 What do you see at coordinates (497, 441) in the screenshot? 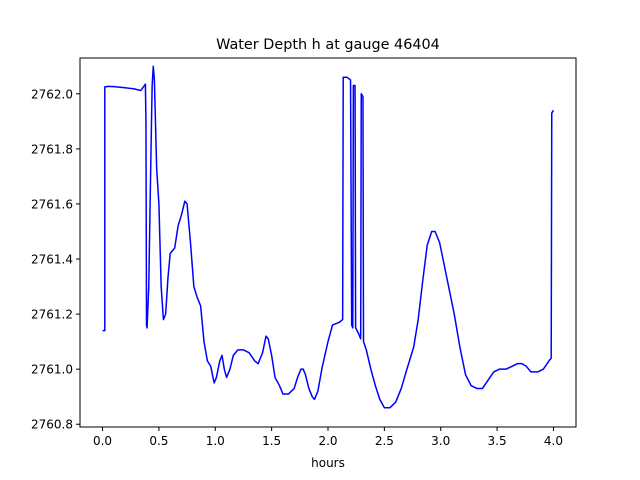
I see `x-tick-label: 3.5` at bounding box center [497, 441].